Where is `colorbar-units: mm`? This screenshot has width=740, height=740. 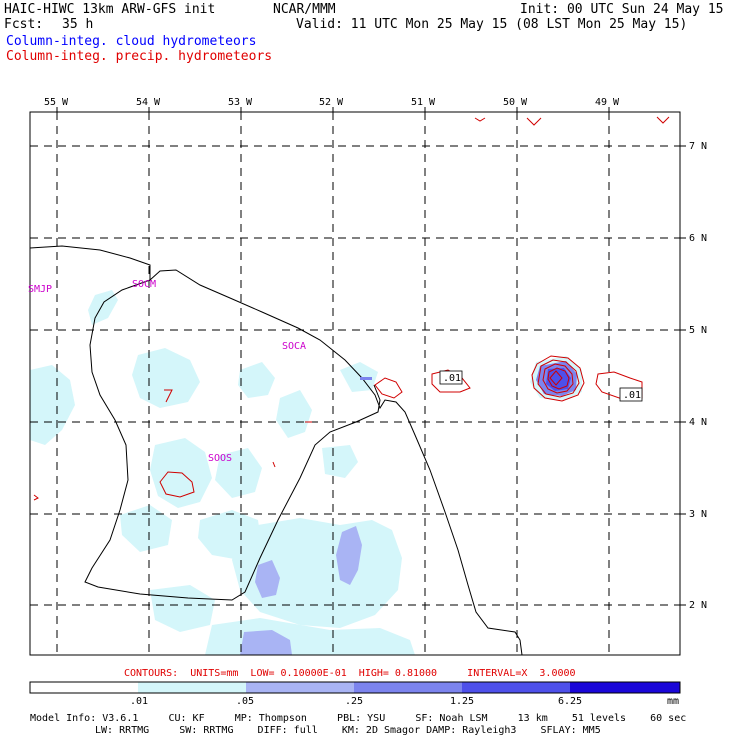
colorbar-units: mm is located at coordinates (673, 701).